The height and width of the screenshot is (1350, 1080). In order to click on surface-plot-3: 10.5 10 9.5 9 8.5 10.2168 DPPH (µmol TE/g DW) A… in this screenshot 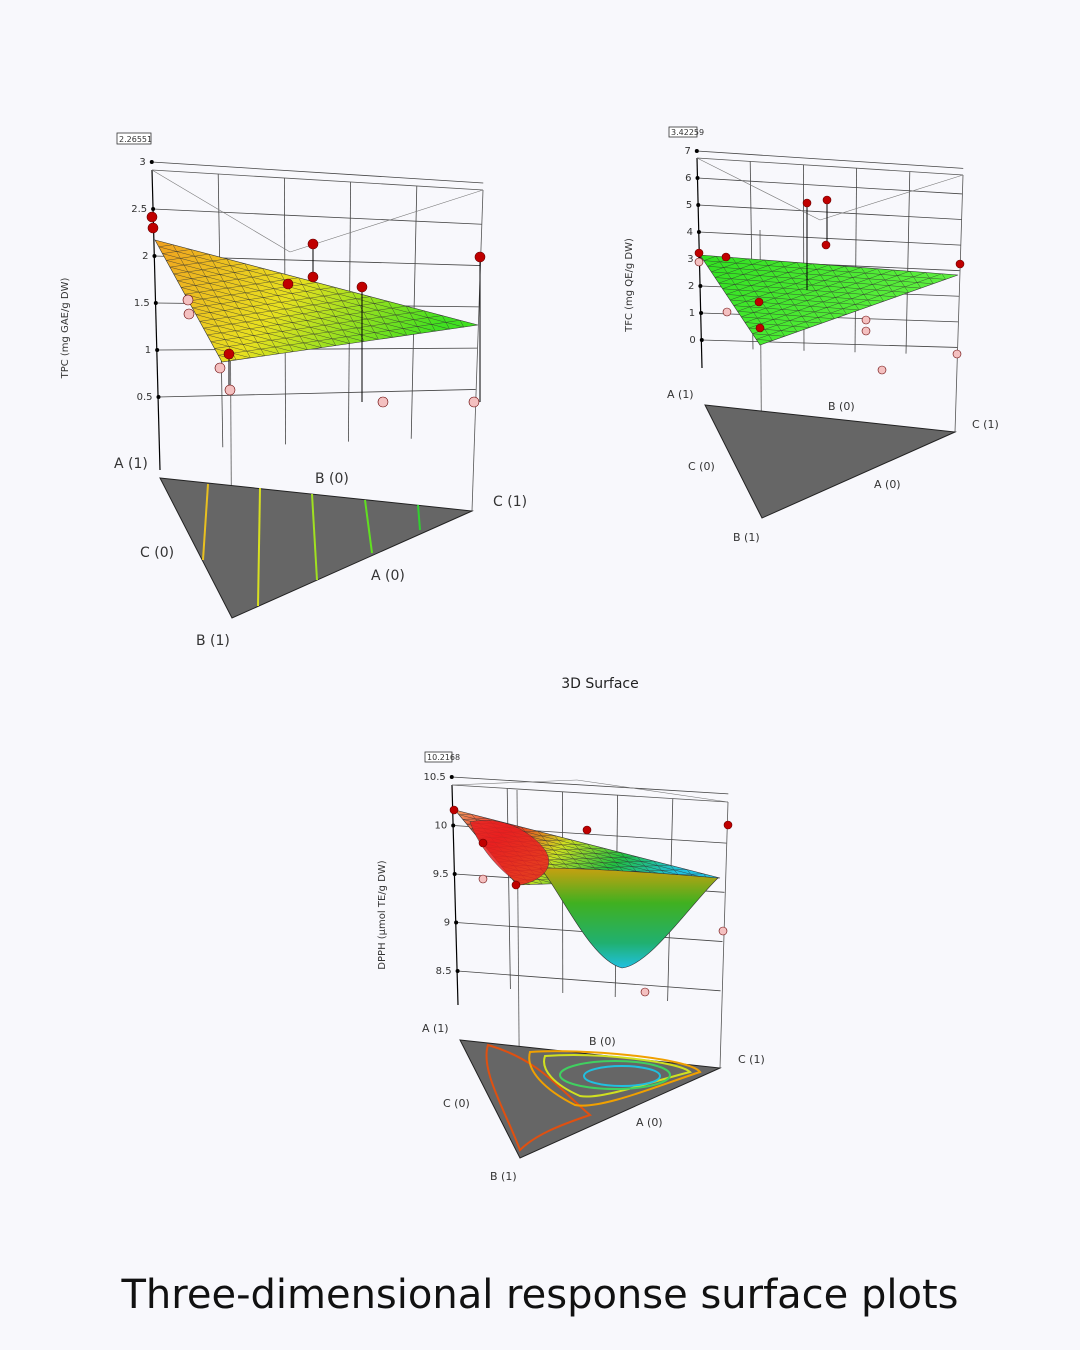, I will do `click(571, 967)`.